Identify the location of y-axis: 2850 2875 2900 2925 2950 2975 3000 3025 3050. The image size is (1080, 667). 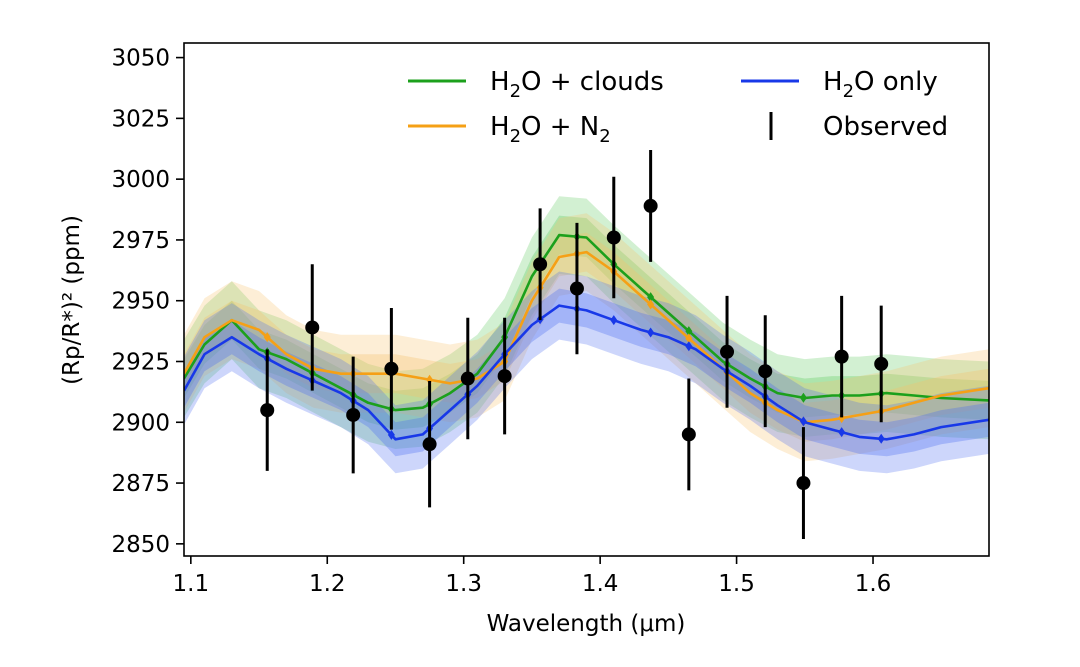
(147, 302).